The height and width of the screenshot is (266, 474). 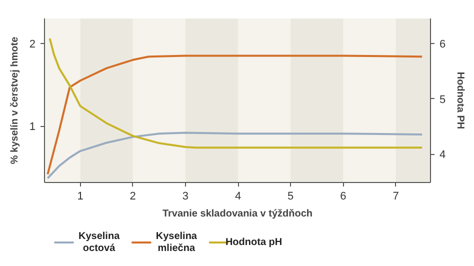 What do you see at coordinates (460, 101) in the screenshot?
I see `y2-axis-title: Hodnota PH` at bounding box center [460, 101].